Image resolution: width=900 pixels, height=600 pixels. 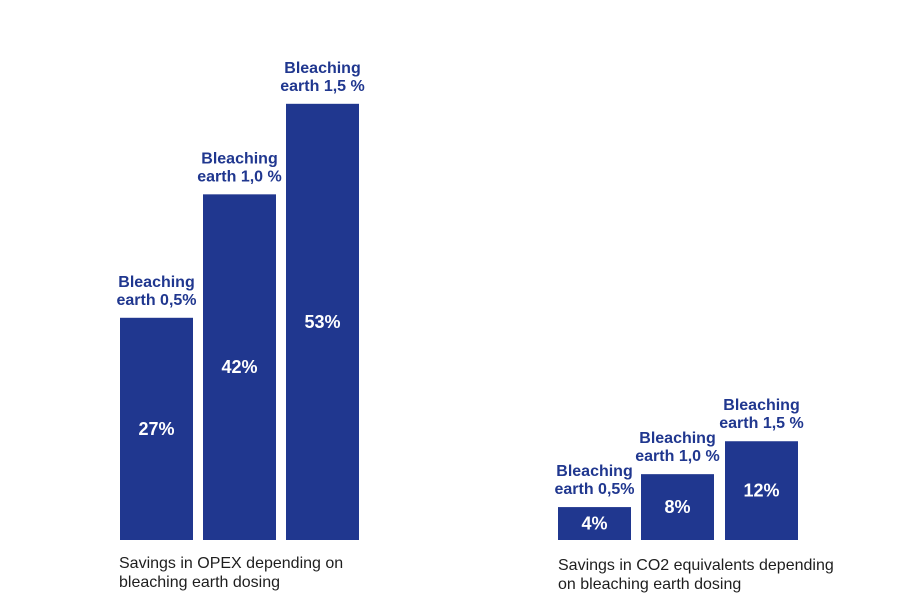 What do you see at coordinates (231, 563) in the screenshot?
I see `caption-line: Savings in OPEX depending on` at bounding box center [231, 563].